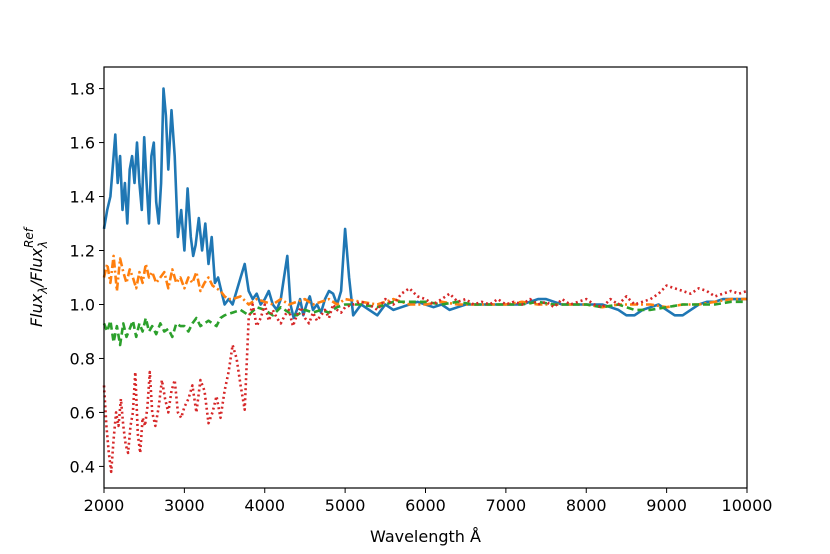 The width and height of the screenshot is (830, 554). Describe the element at coordinates (425, 505) in the screenshot. I see `x-tick-label: 6000` at that location.